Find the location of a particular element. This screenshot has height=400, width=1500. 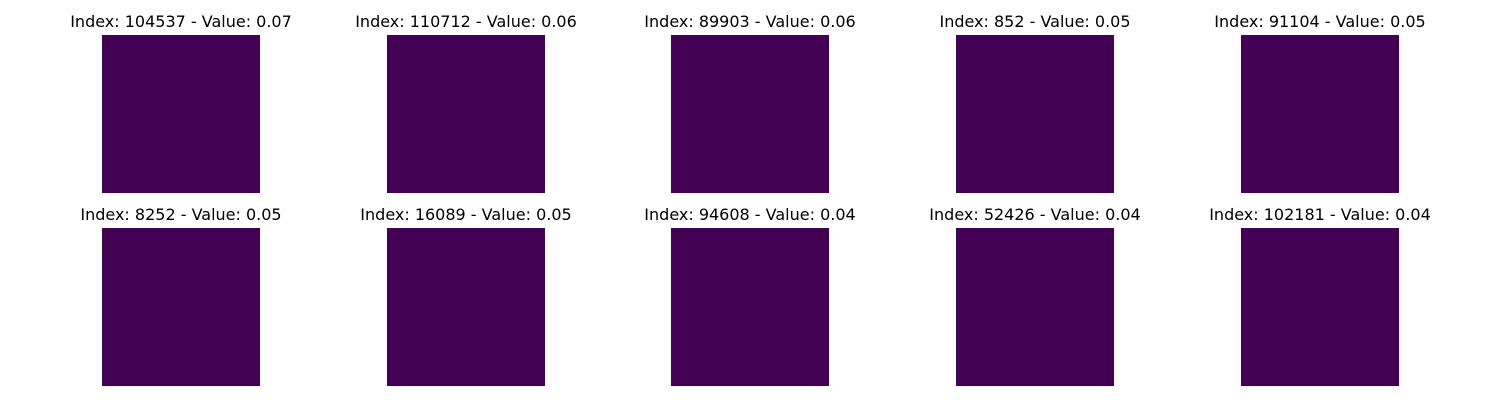

panel-title: Index: 94608 - Value: 0.04 is located at coordinates (749, 214).